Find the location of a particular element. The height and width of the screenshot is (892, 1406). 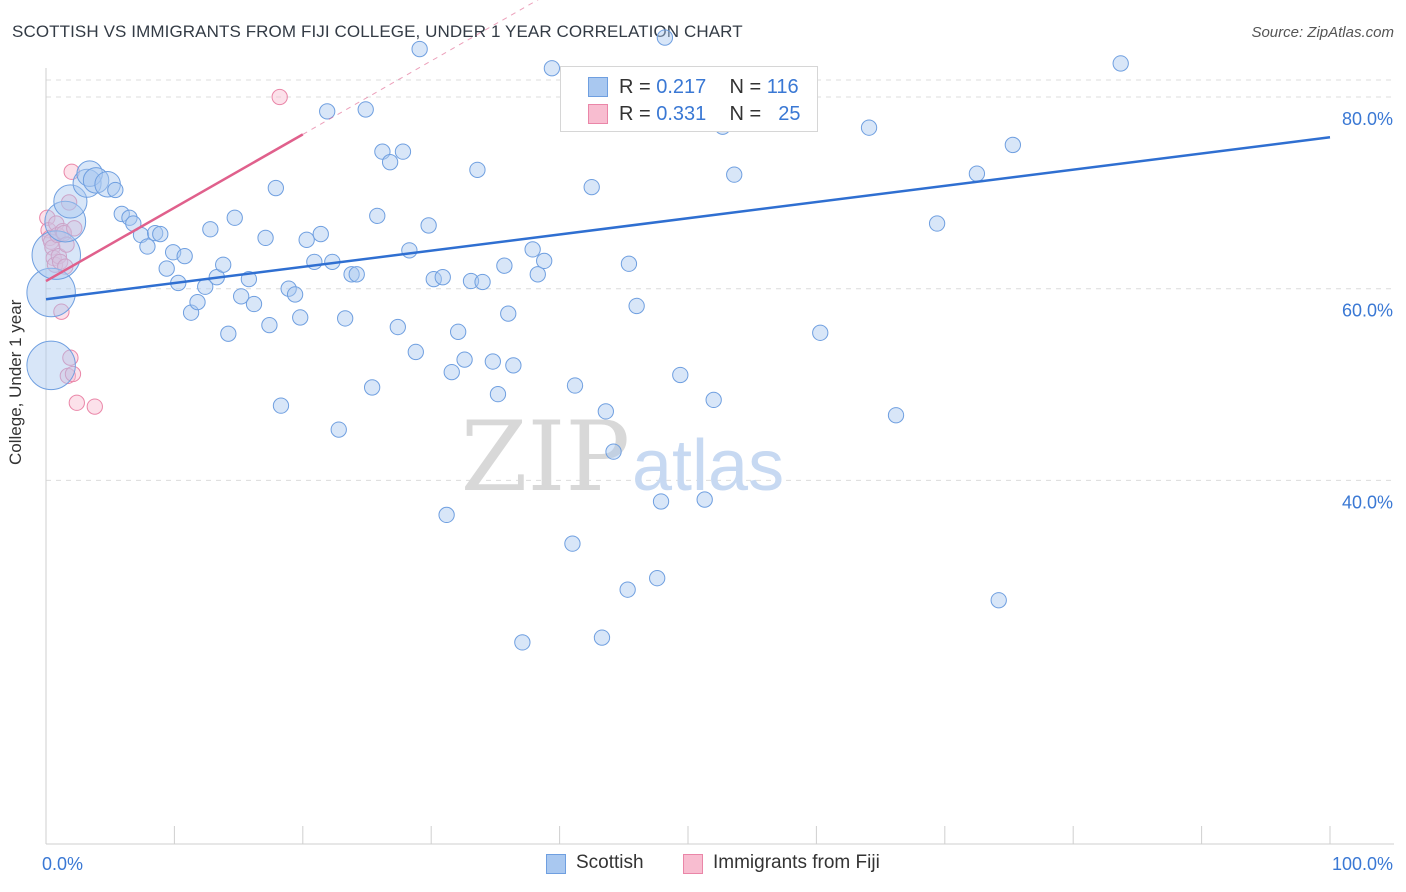

legend-fiji-swatch is located at coordinates (693, 864).